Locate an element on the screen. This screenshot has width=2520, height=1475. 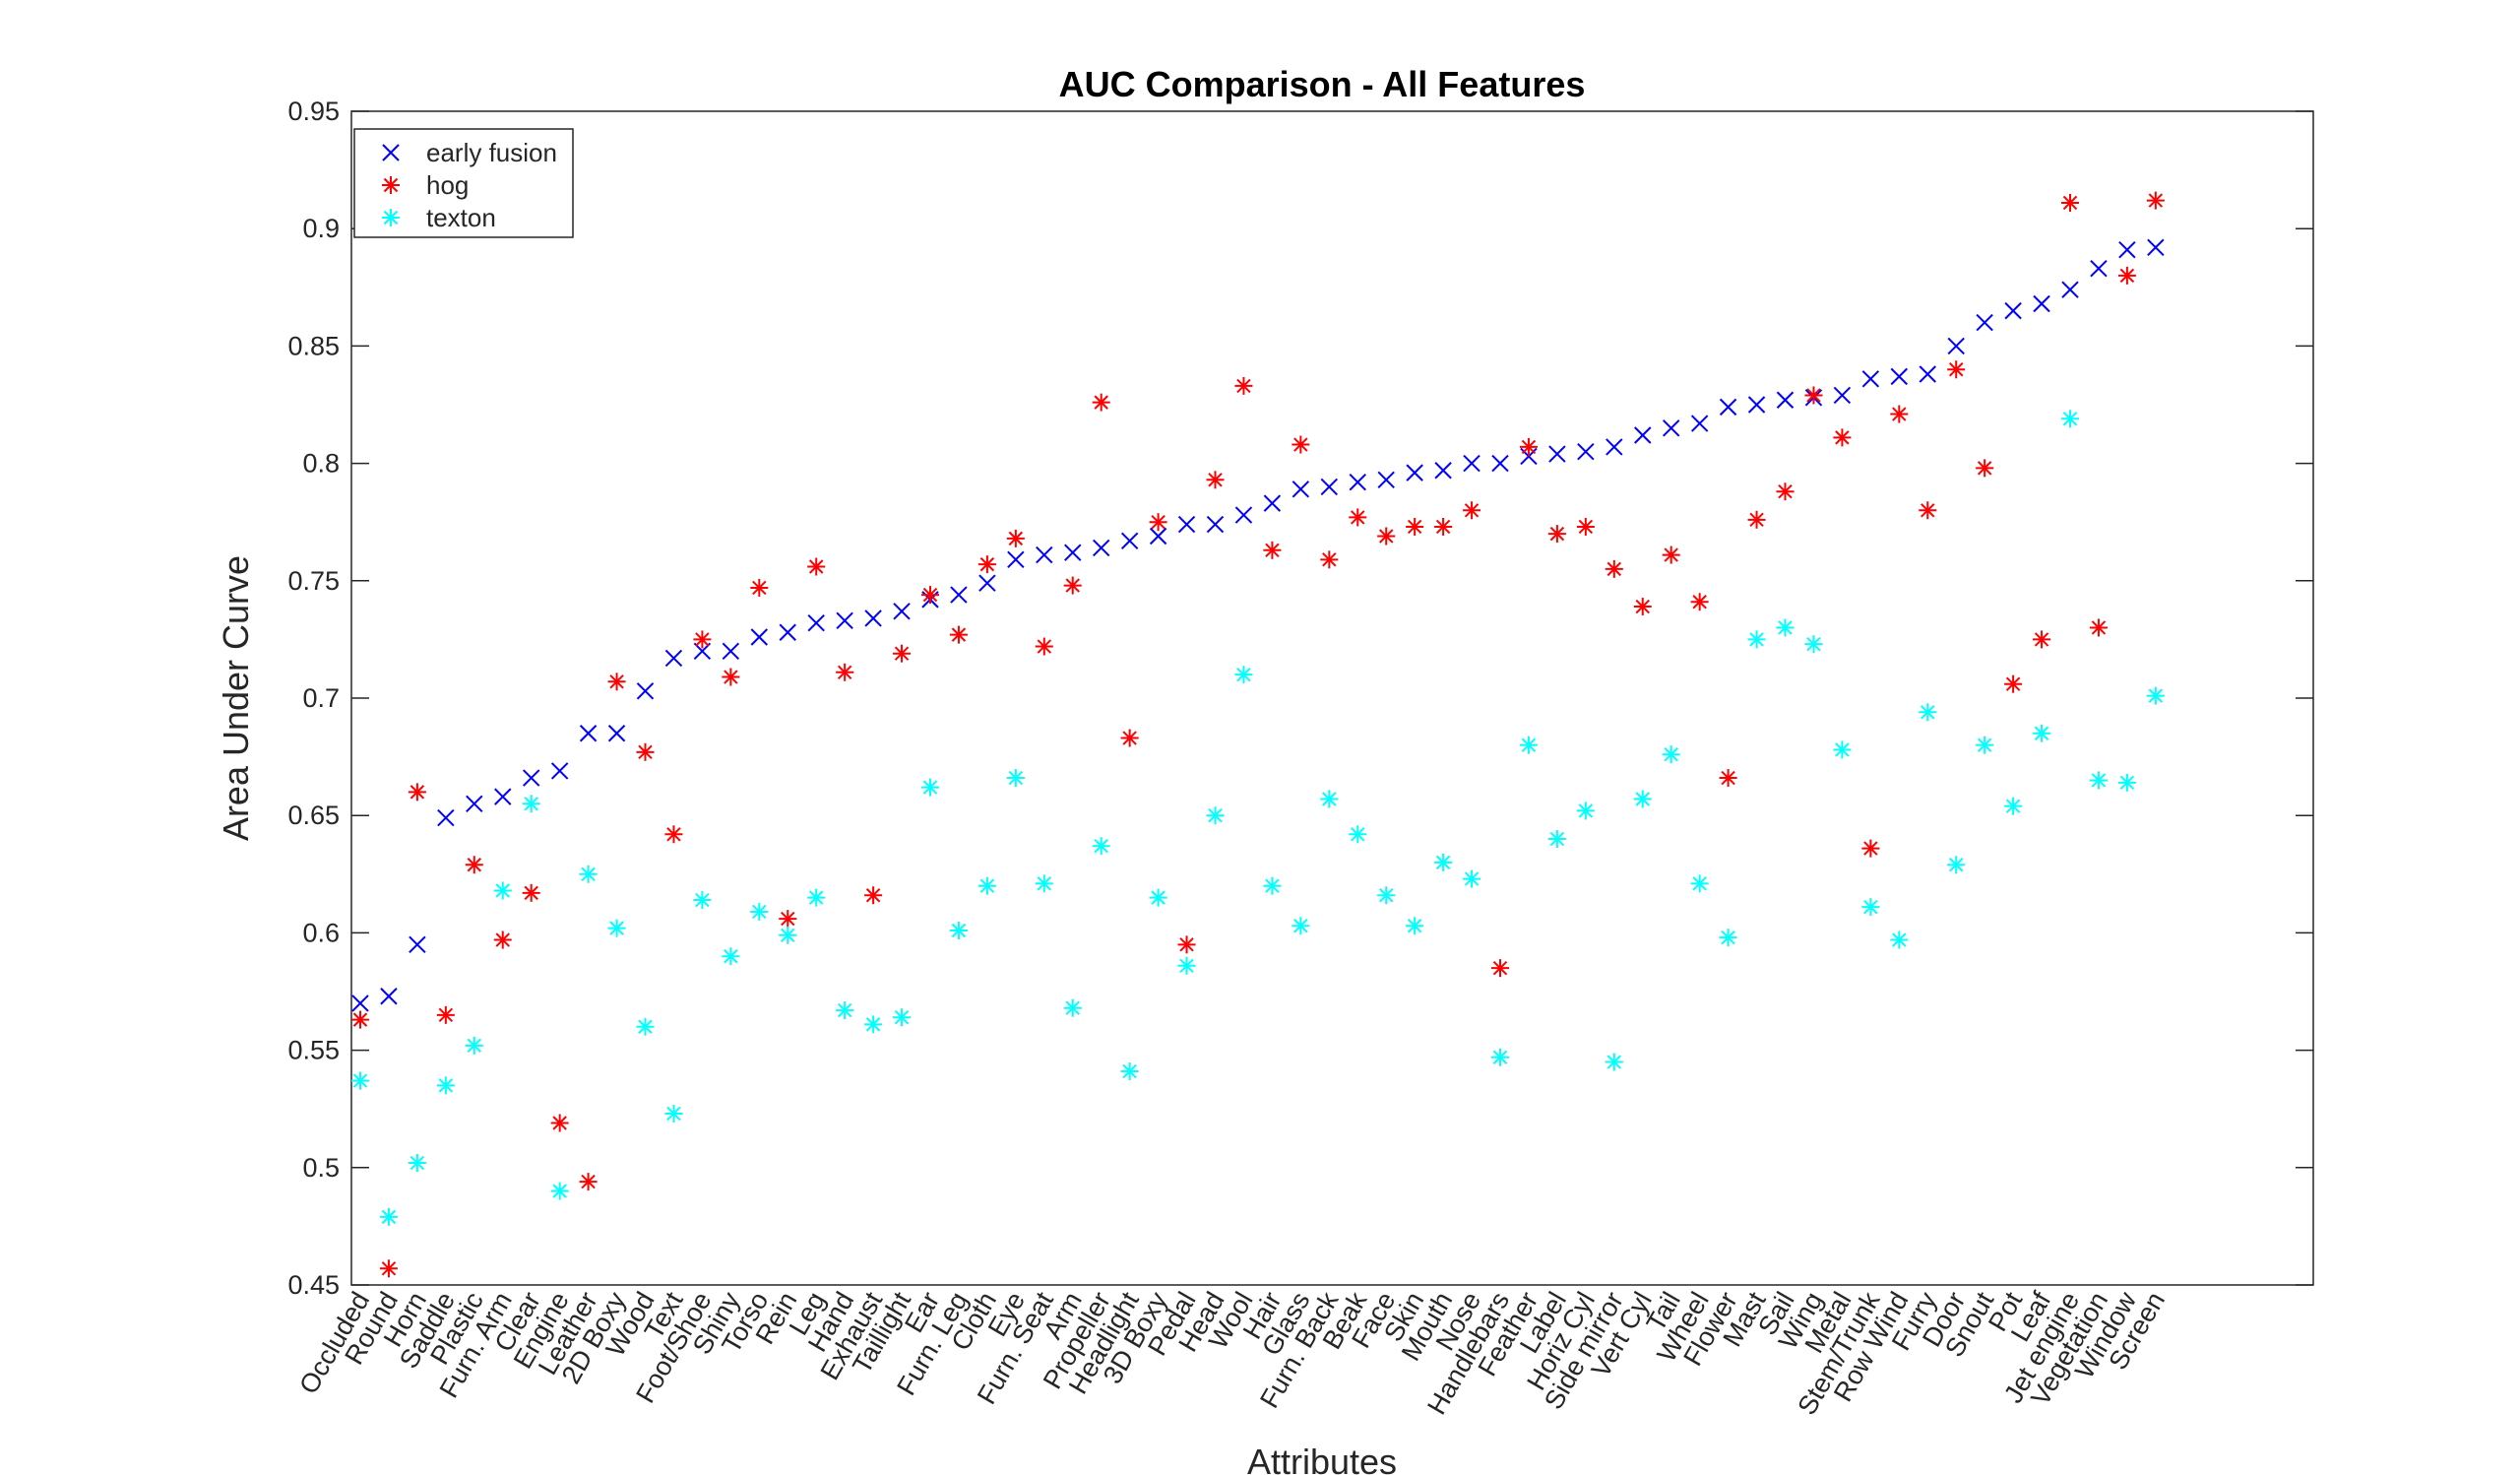
y-tick-label: 0.75 is located at coordinates (313, 581).